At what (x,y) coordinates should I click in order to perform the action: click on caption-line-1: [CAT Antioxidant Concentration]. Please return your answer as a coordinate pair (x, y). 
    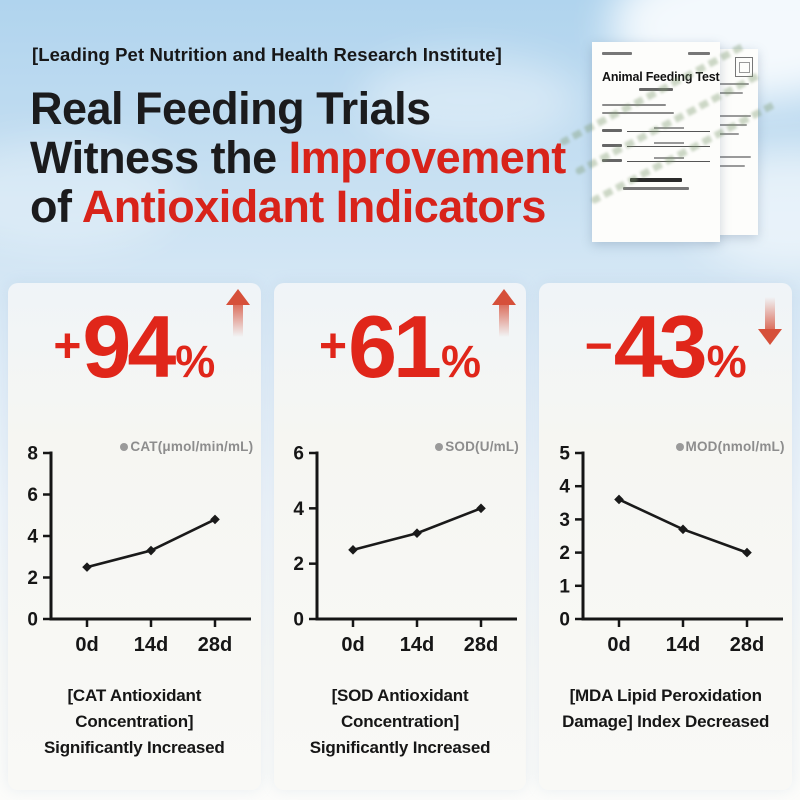
    Looking at the image, I should click on (134, 708).